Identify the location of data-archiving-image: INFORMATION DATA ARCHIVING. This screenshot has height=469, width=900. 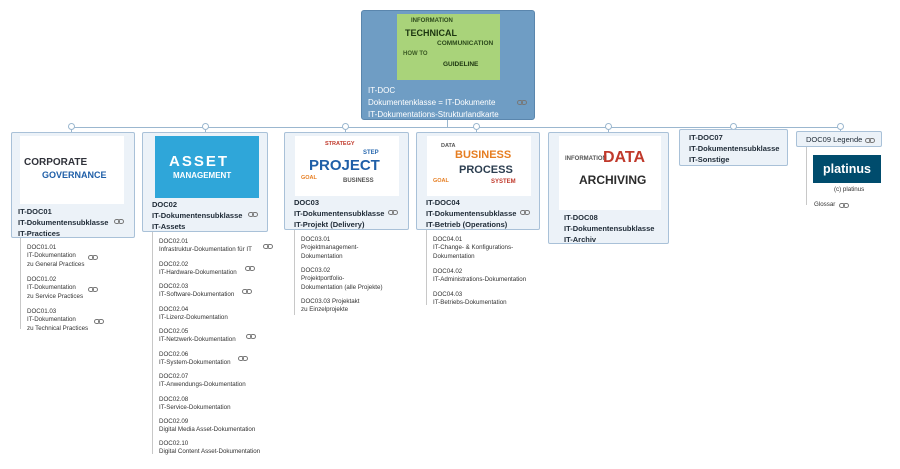
(610, 173).